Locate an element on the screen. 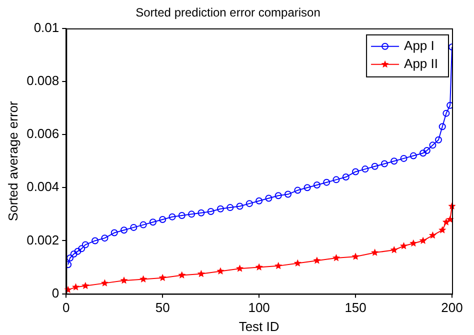 This screenshot has height=335, width=474. x-axis-title: Test ID is located at coordinates (259, 326).